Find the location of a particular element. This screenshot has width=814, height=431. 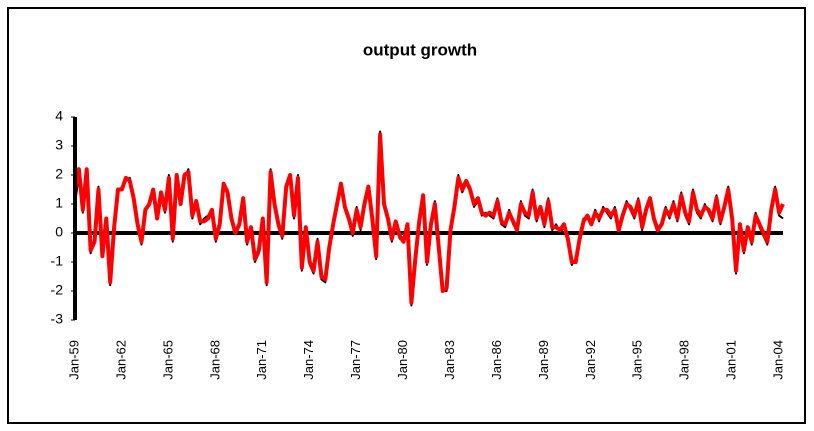

y-tick-label: -2 is located at coordinates (57, 290).